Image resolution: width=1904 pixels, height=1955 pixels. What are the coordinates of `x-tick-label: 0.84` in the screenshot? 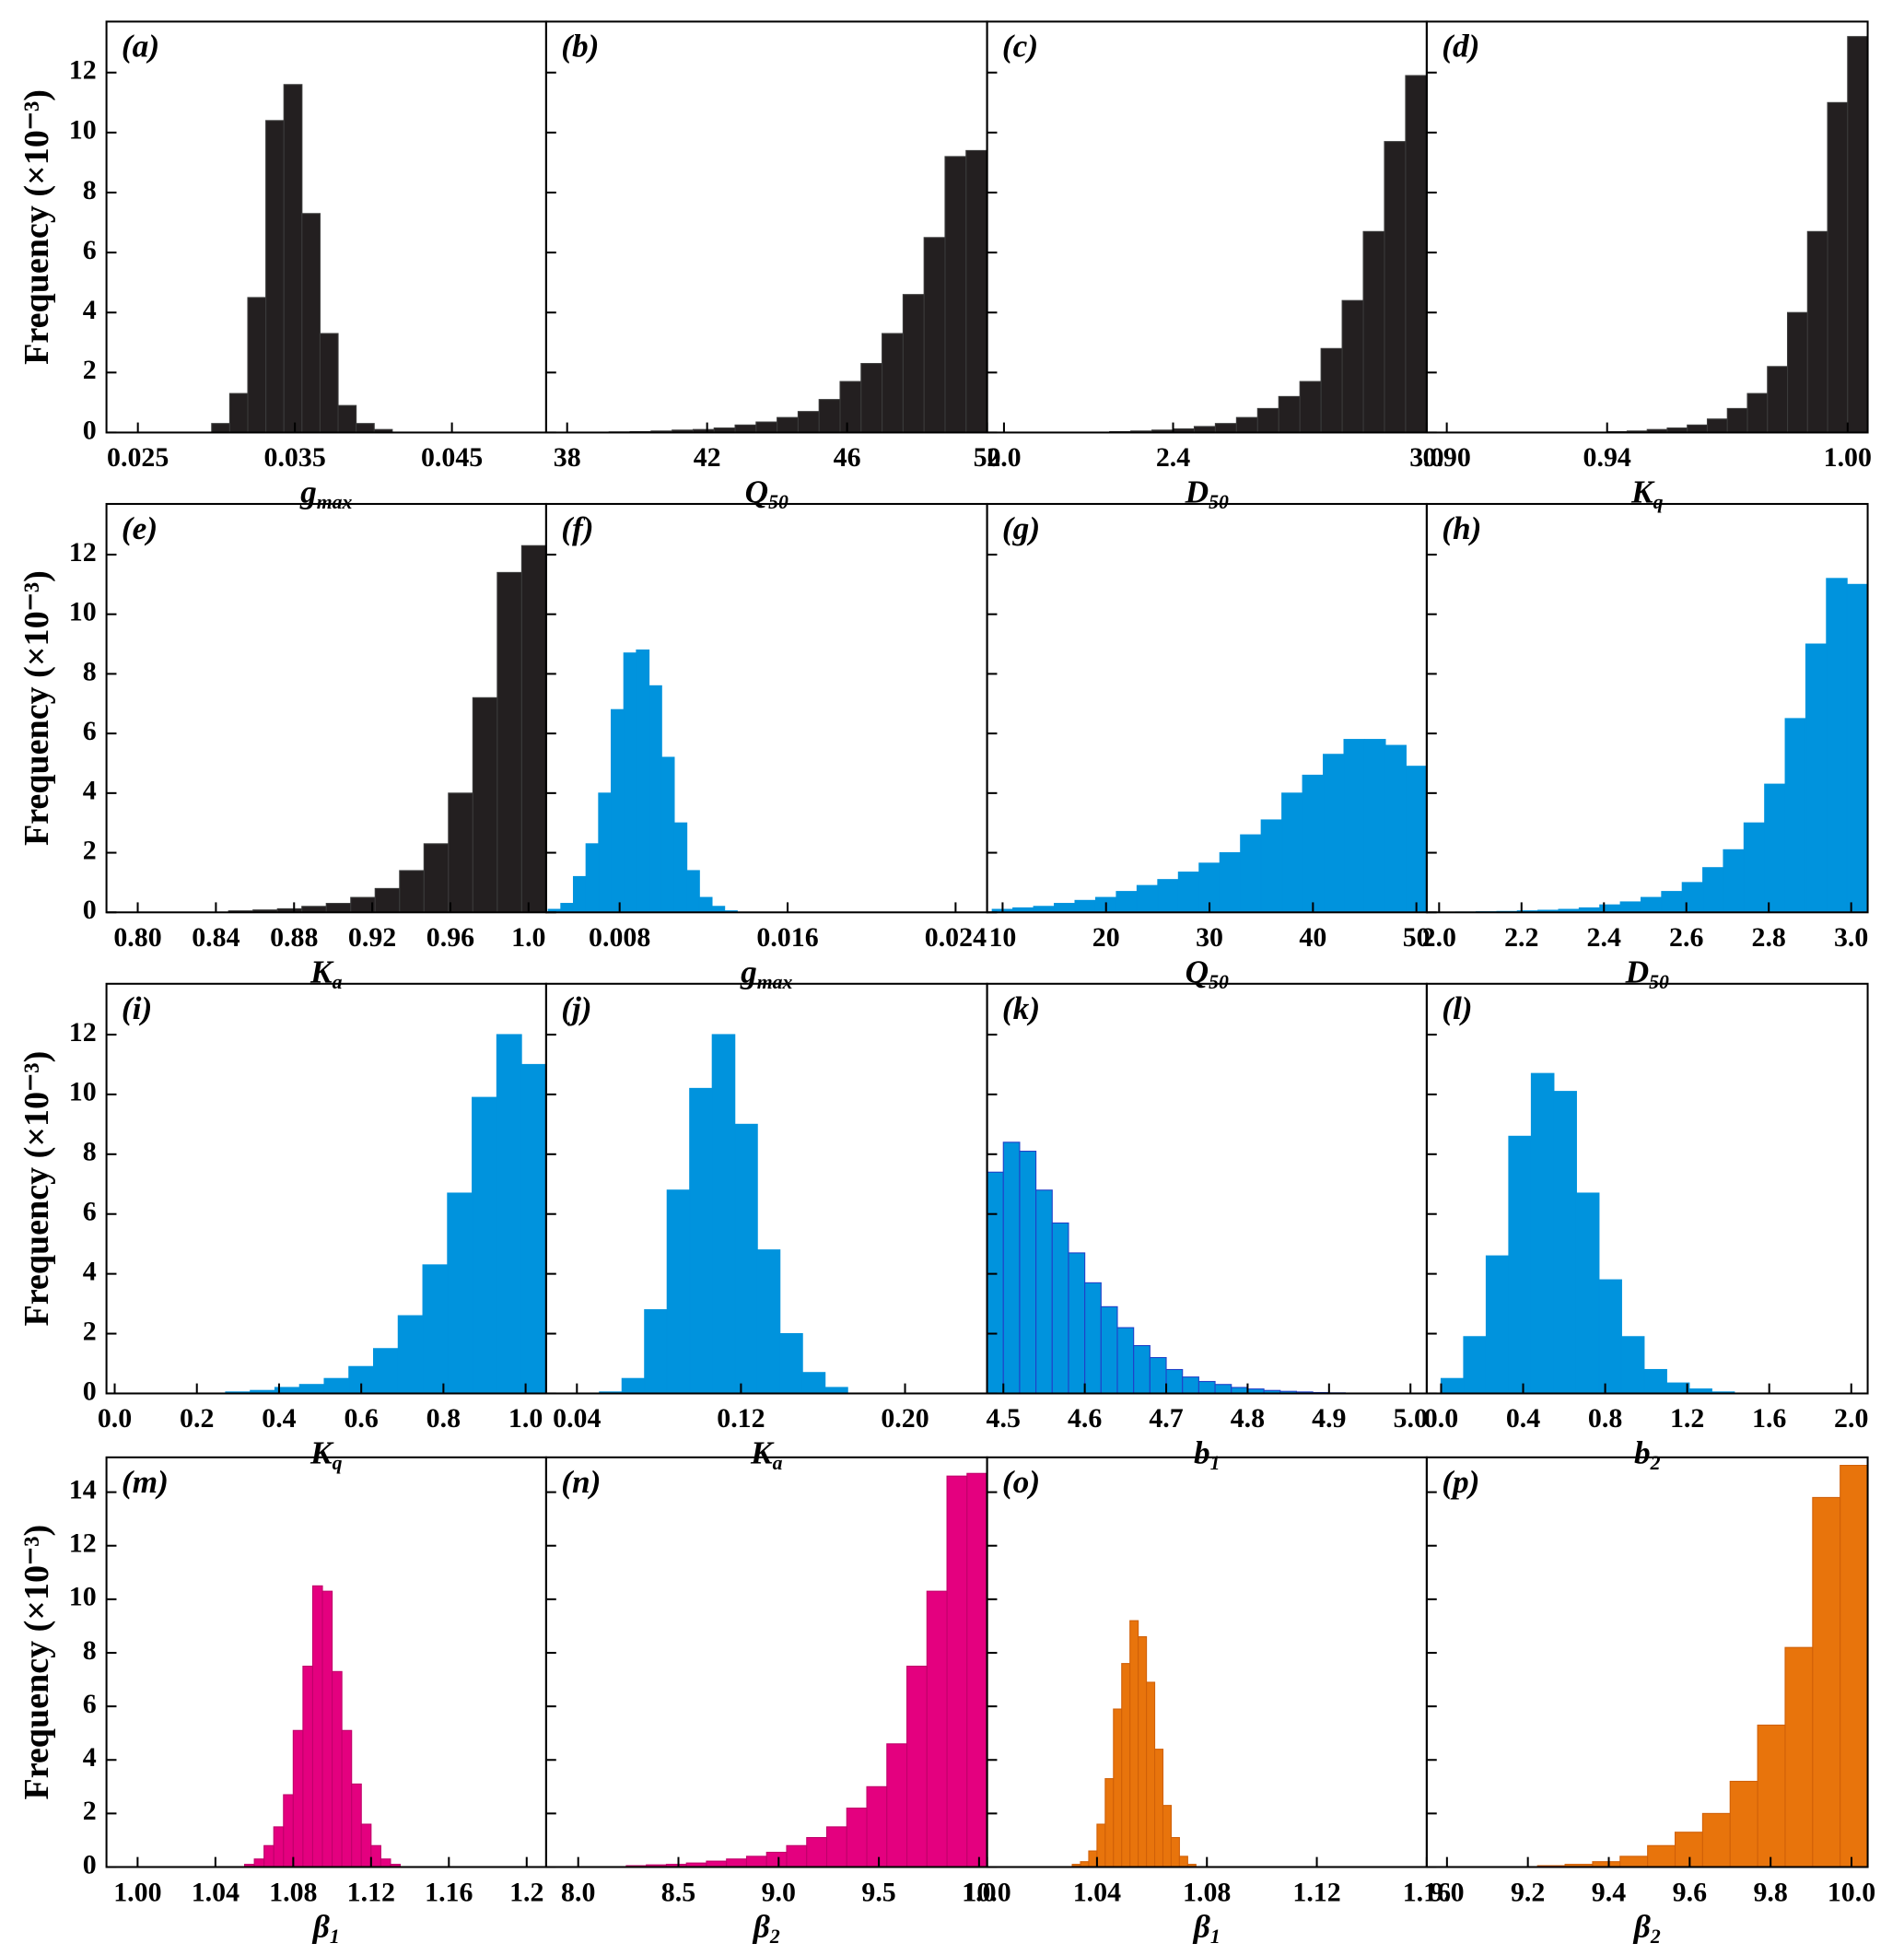 It's located at (215, 937).